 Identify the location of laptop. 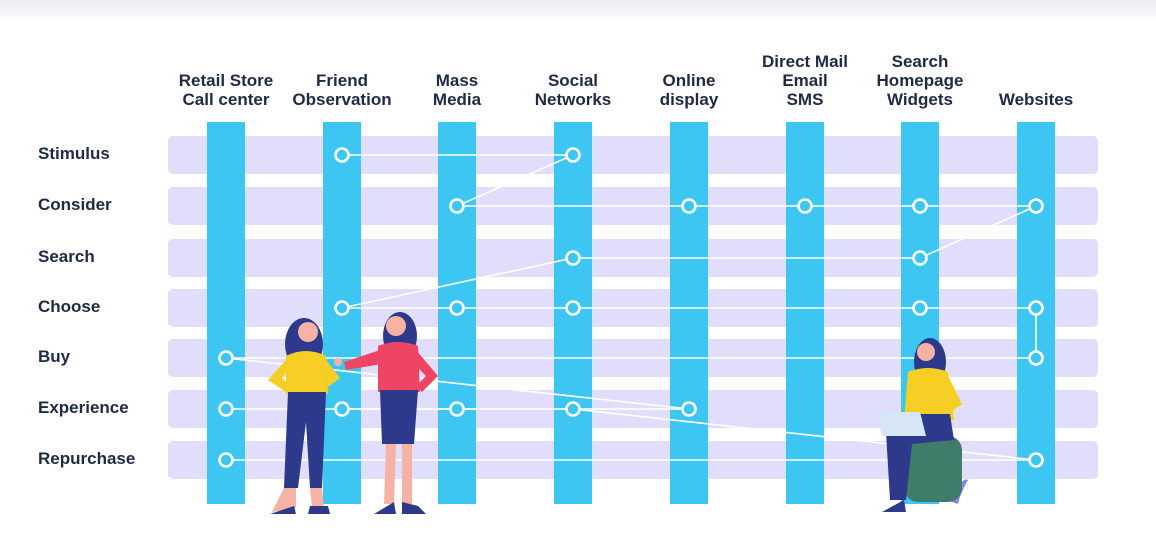
(901, 424).